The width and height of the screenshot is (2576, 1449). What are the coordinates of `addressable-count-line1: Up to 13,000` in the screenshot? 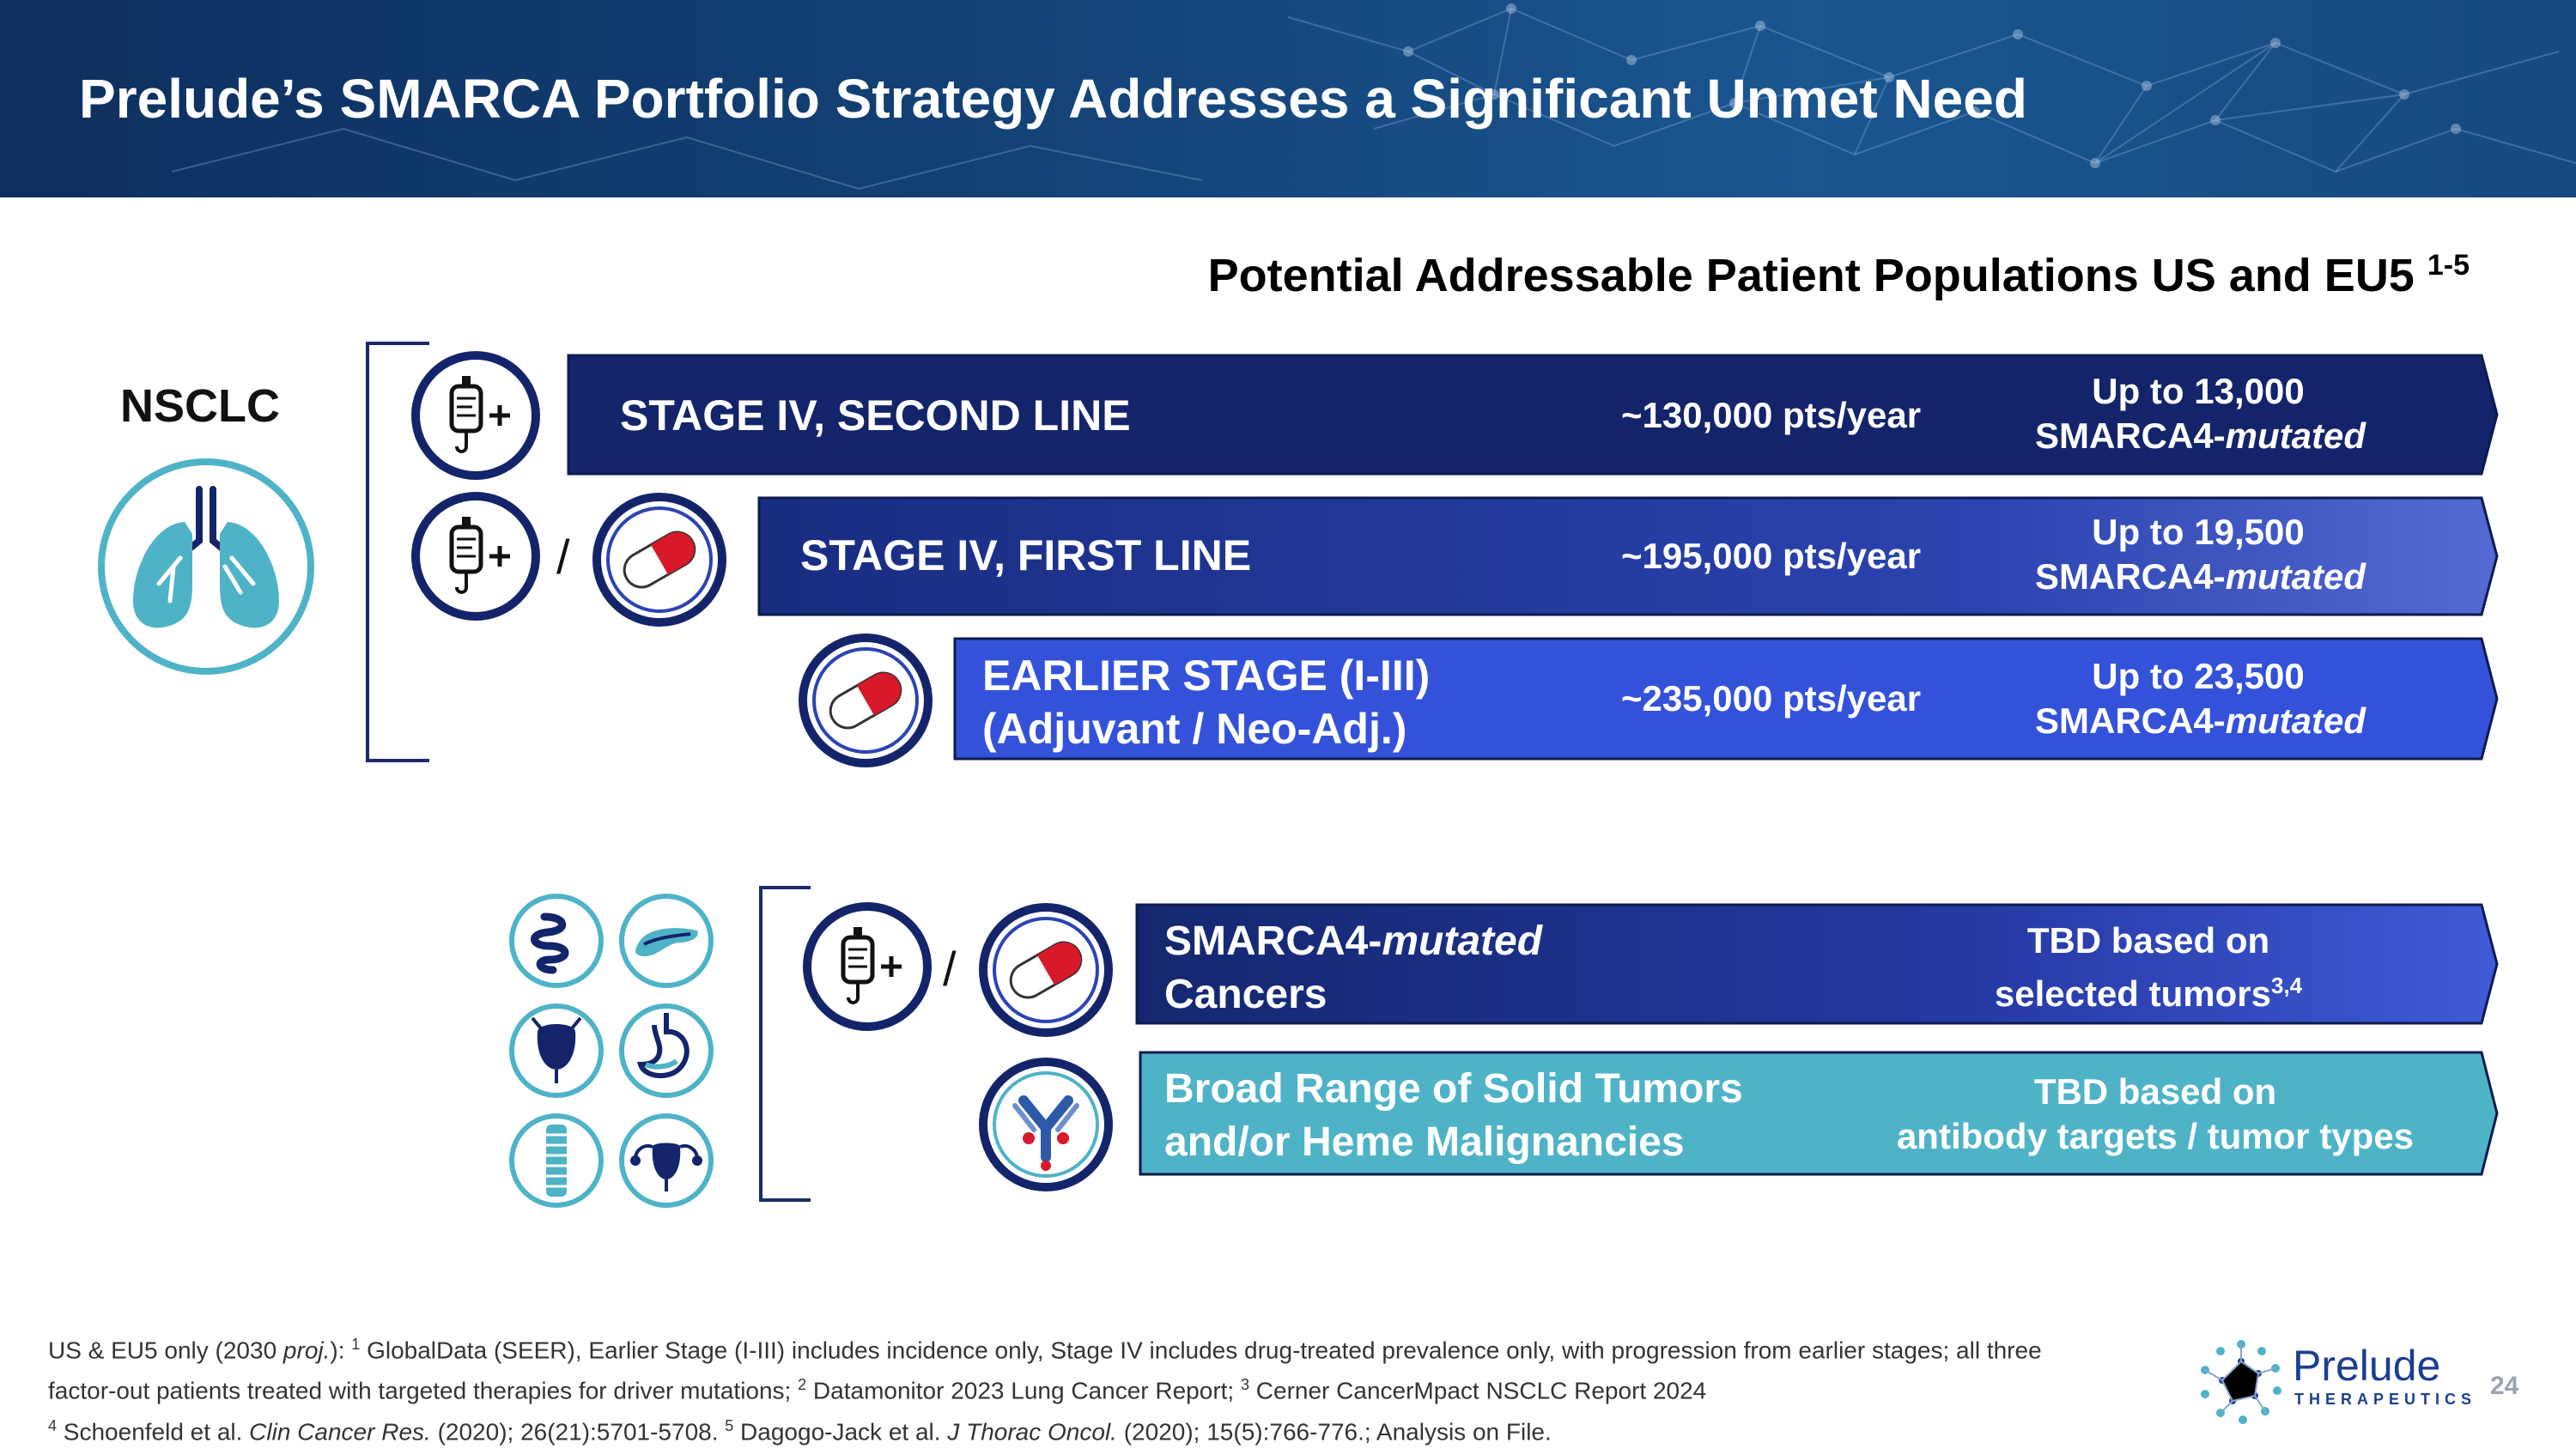 It's located at (2199, 391).